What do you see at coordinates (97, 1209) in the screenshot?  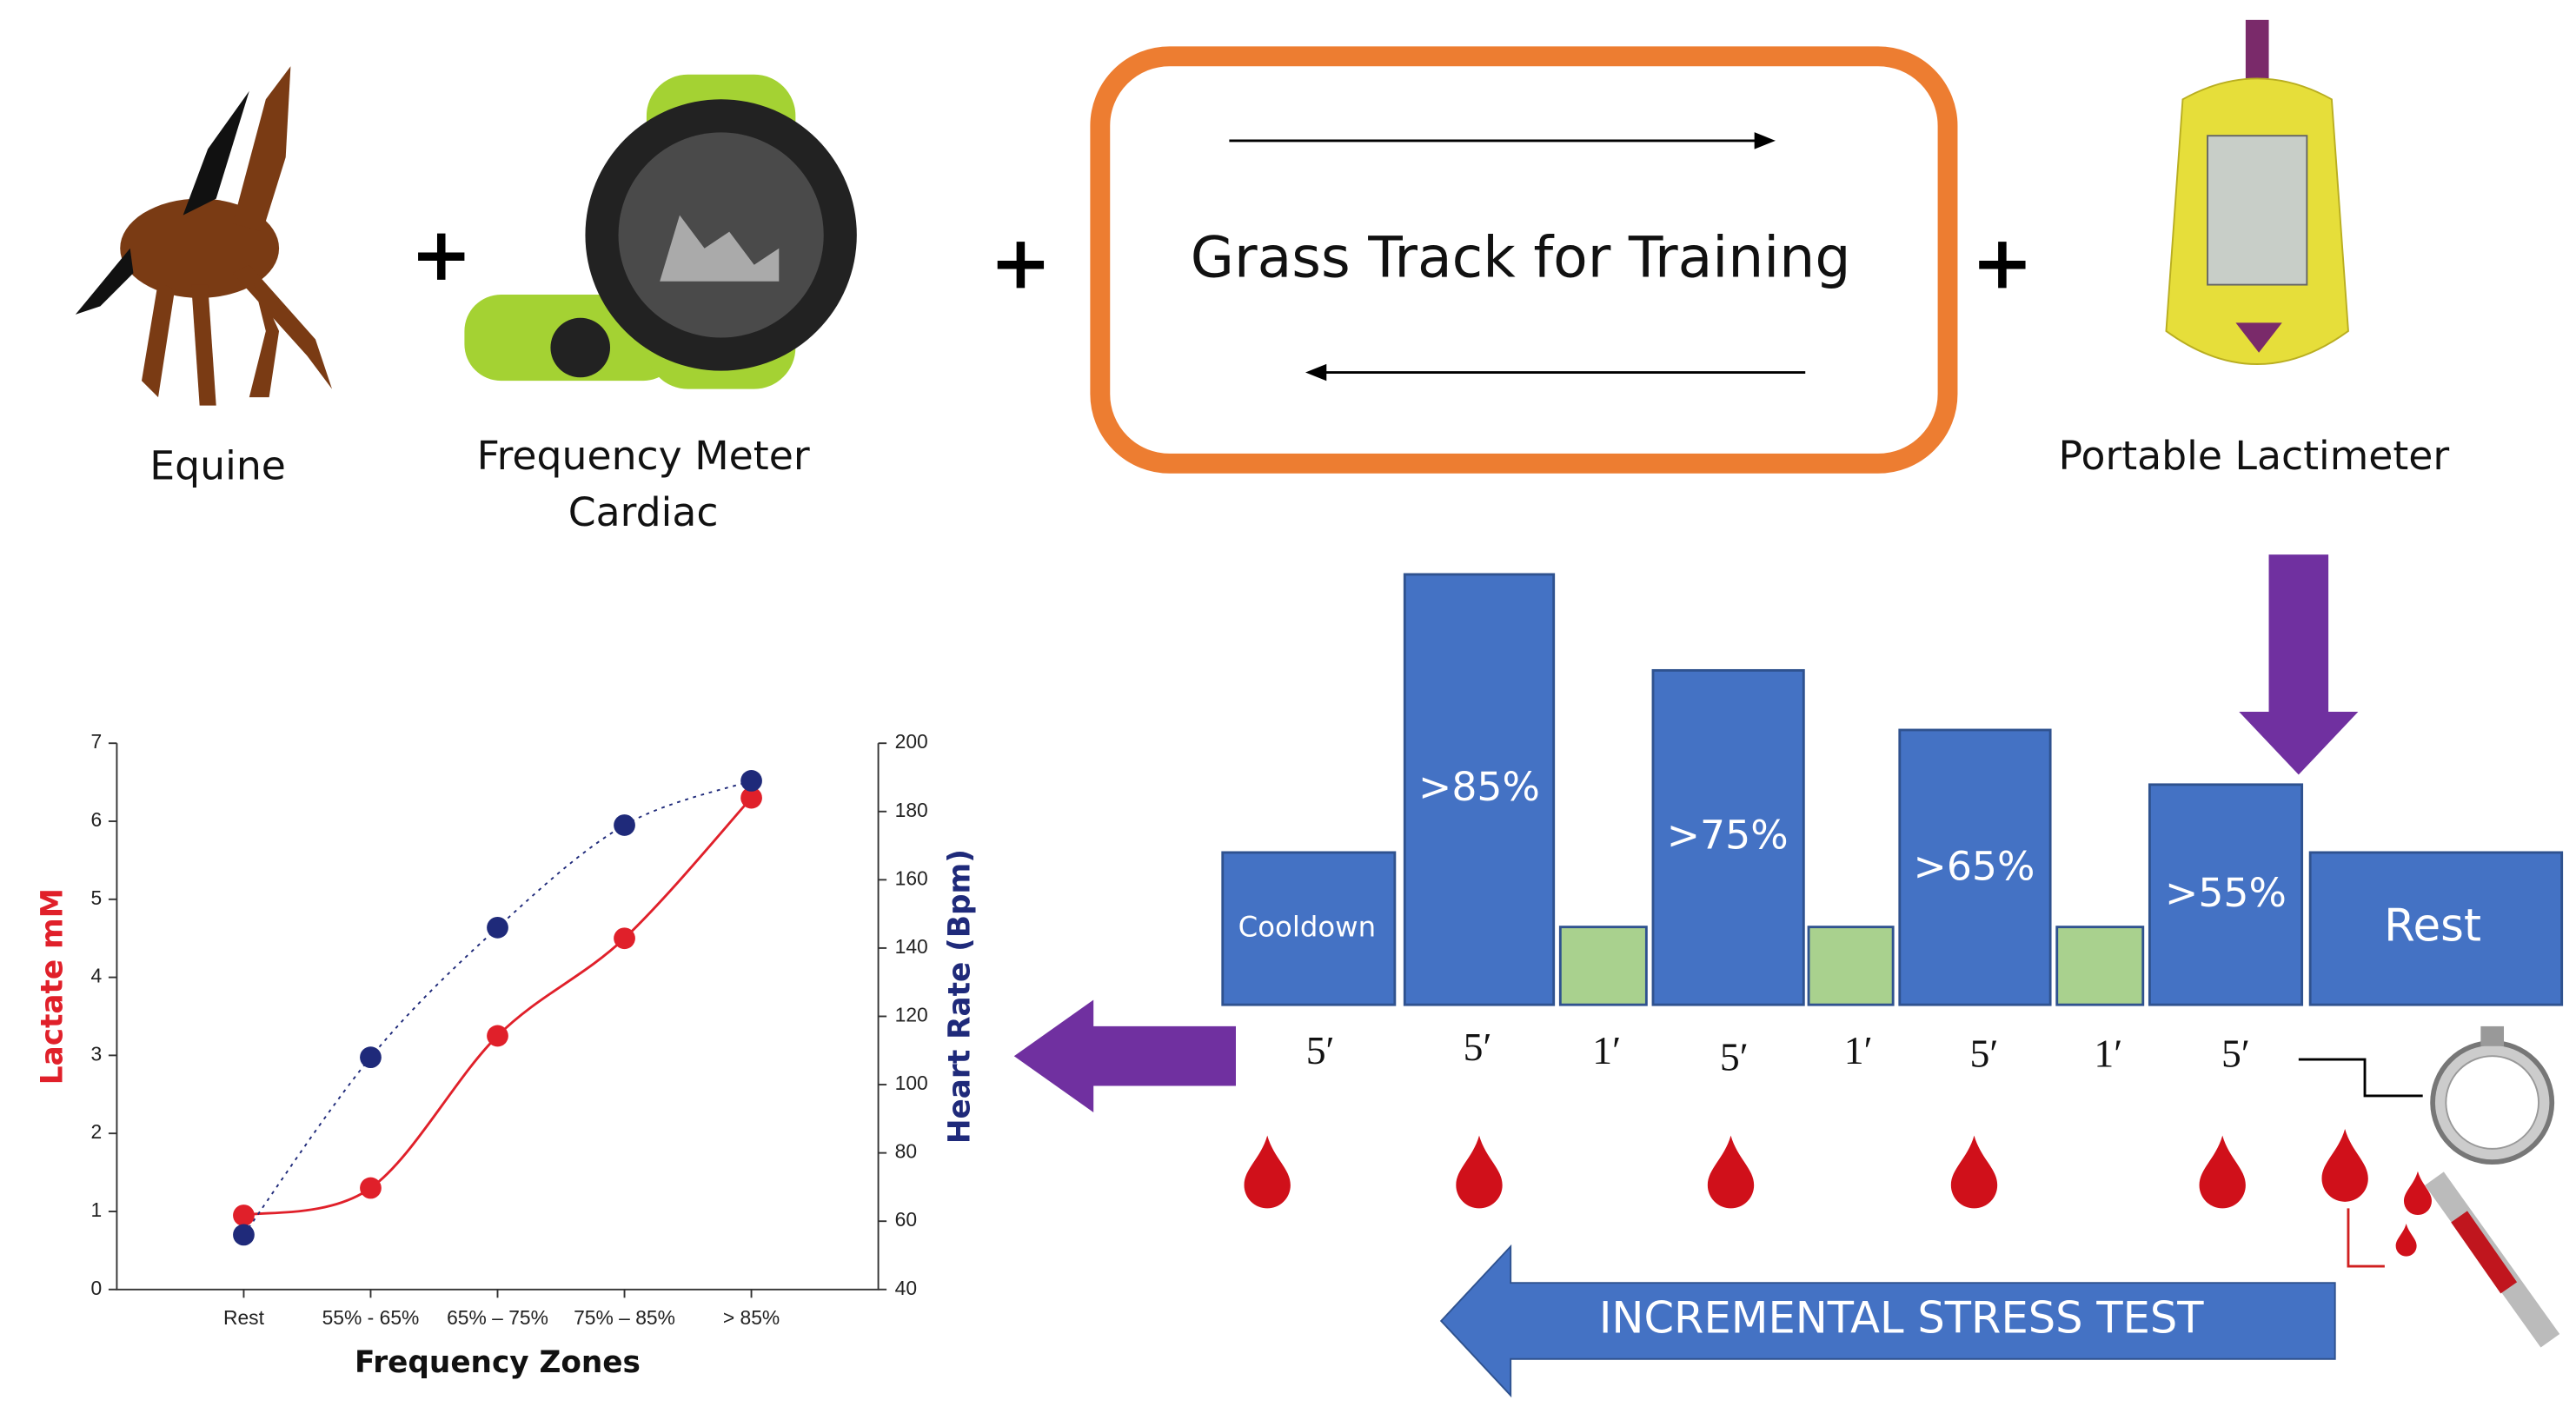 I see `y-tick-label: 1` at bounding box center [97, 1209].